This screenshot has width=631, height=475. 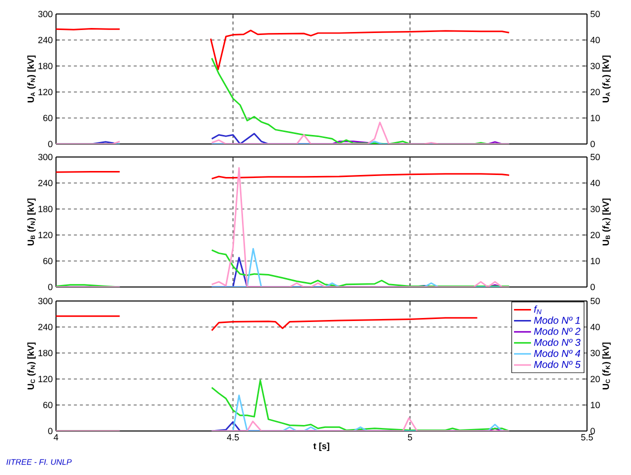 What do you see at coordinates (31, 79) in the screenshot?
I see `y-axis-title: U$_{A}$ (f$_{N}$) [kV]` at bounding box center [31, 79].